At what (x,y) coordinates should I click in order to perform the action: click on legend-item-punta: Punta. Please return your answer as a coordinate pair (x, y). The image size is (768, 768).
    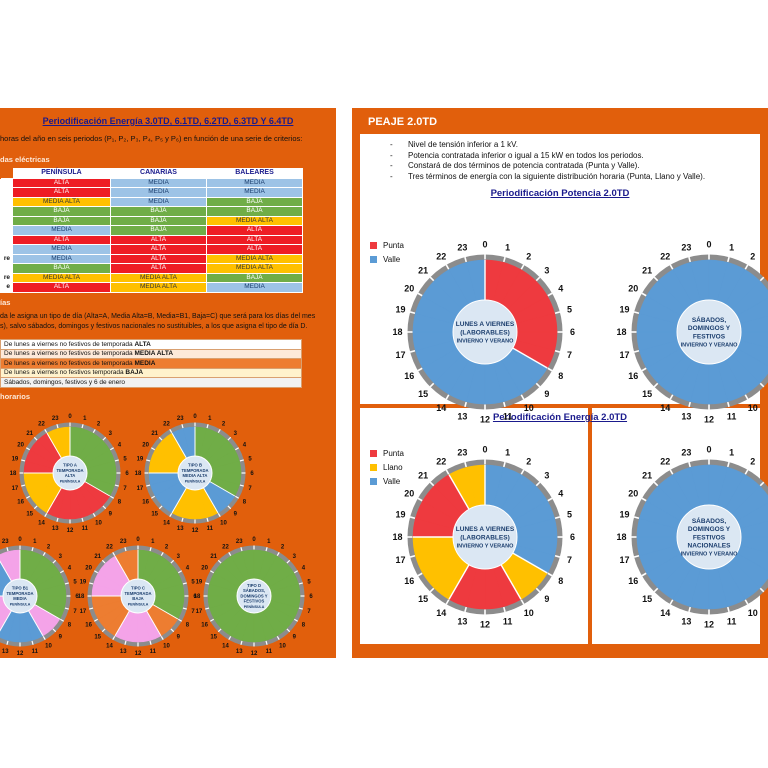
    Looking at the image, I should click on (387, 245).